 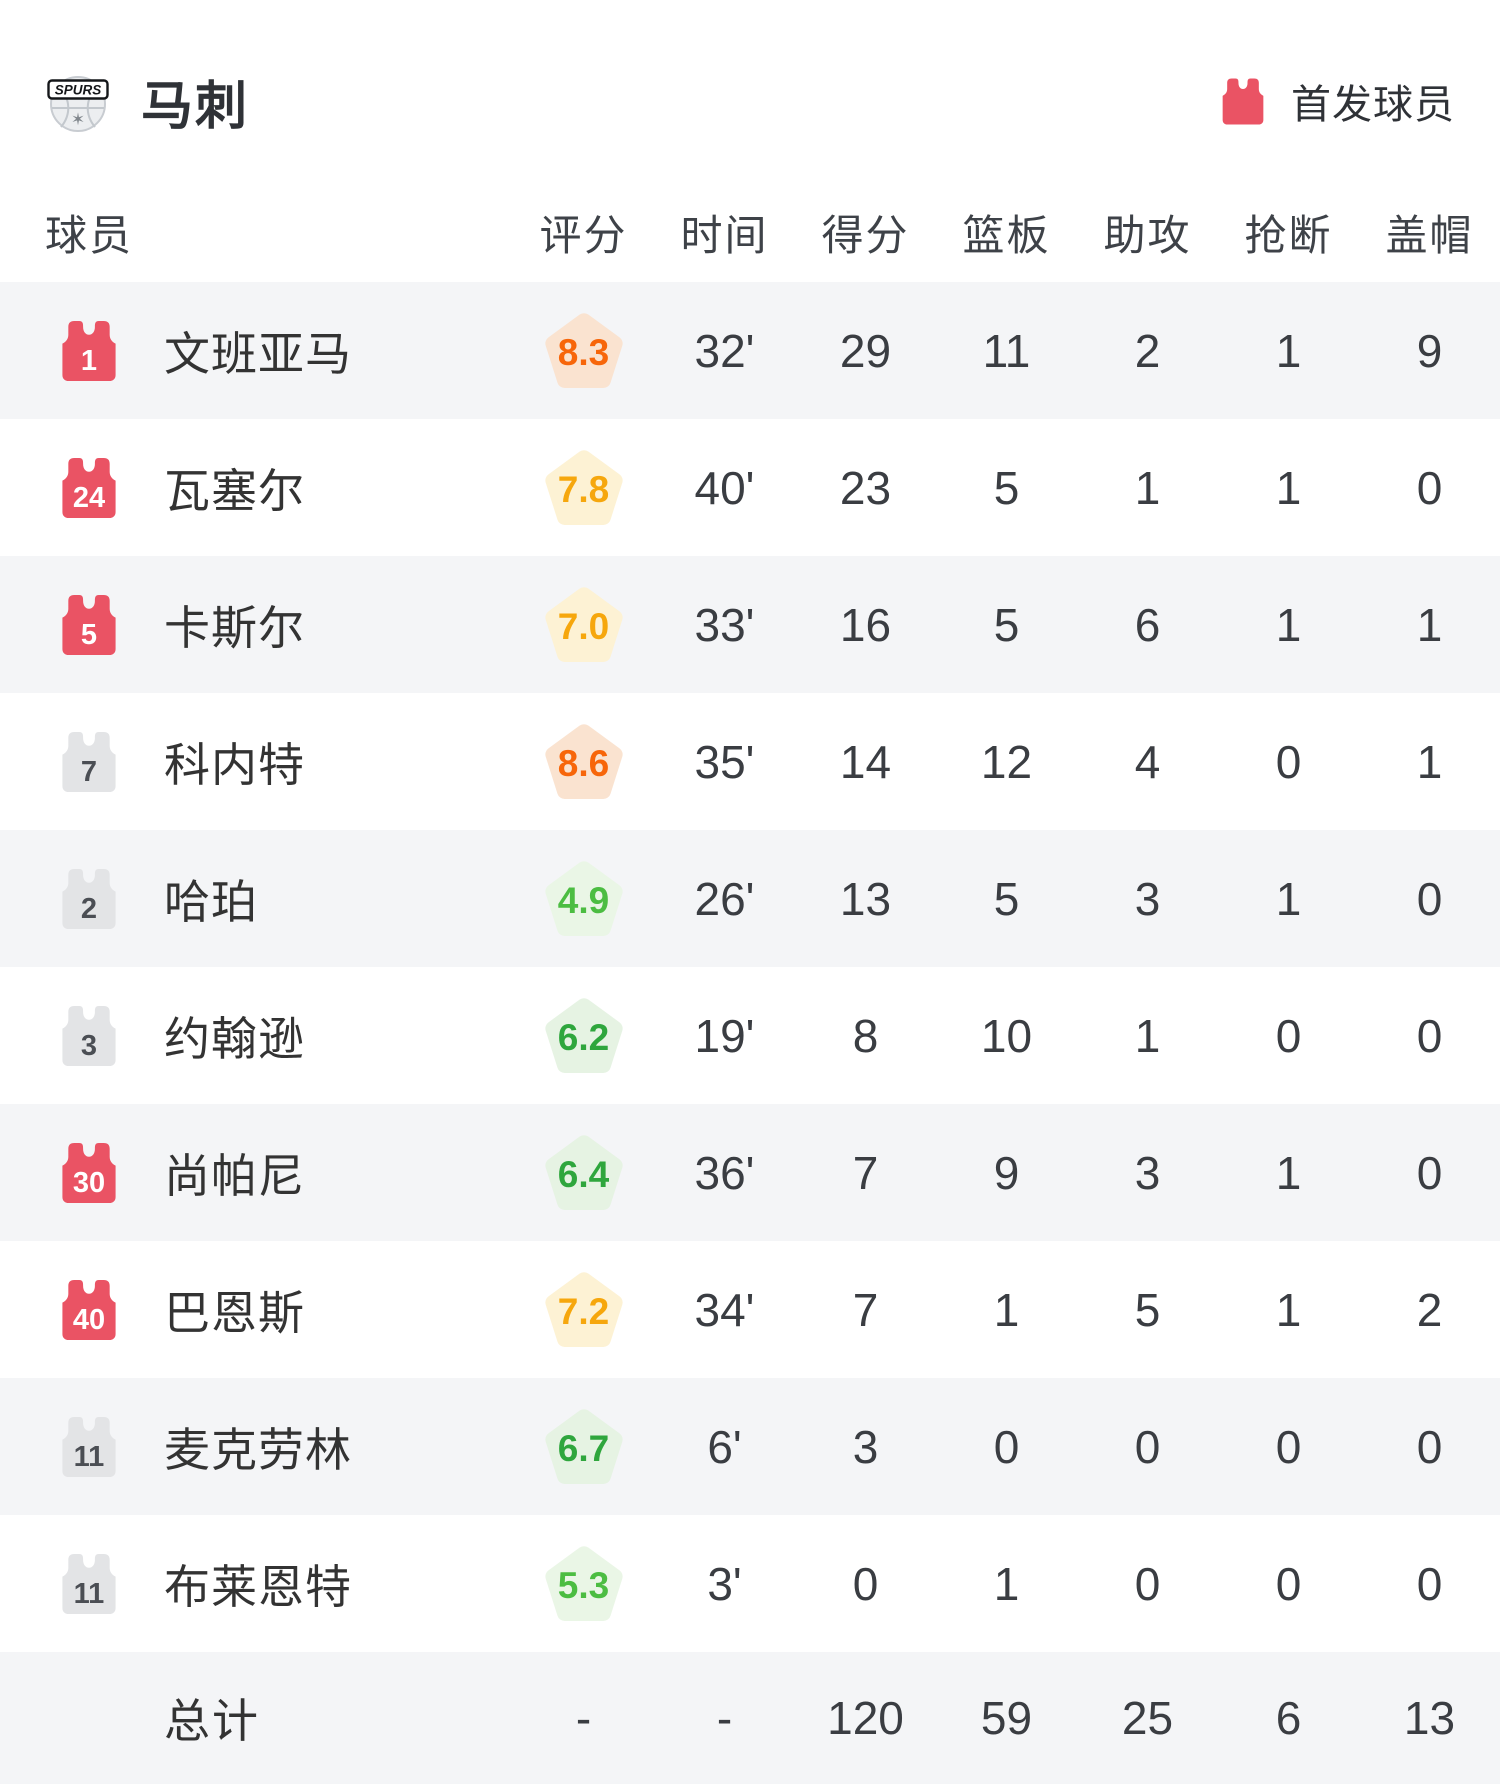 I want to click on player-cell: 11 布莱恩特, so click(x=256, y=1584).